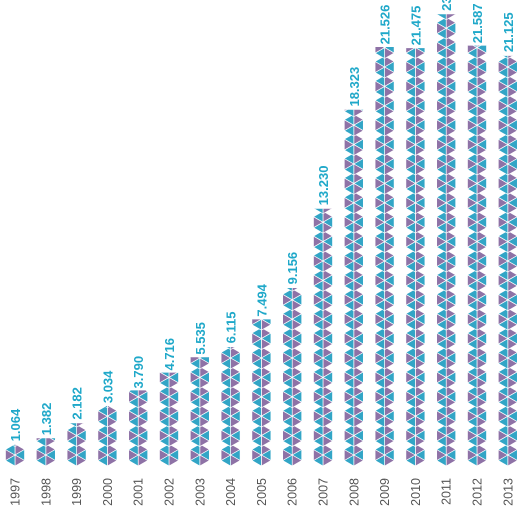 The height and width of the screenshot is (520, 531). Describe the element at coordinates (138, 372) in the screenshot. I see `value-label: 3.790` at that location.